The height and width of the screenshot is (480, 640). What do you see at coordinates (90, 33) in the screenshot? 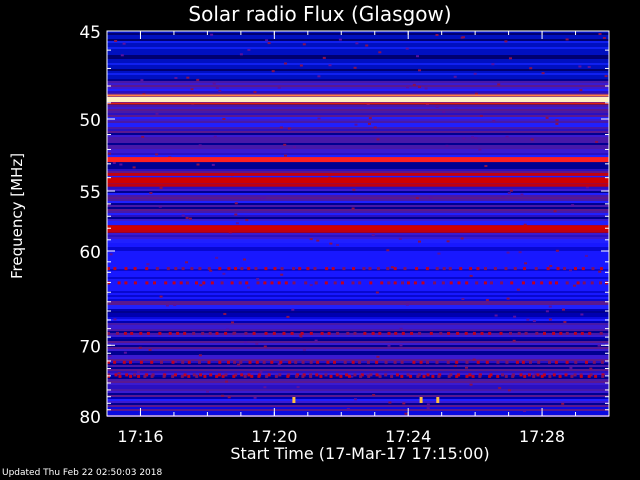
I see `y-tick-label: 45` at bounding box center [90, 33].